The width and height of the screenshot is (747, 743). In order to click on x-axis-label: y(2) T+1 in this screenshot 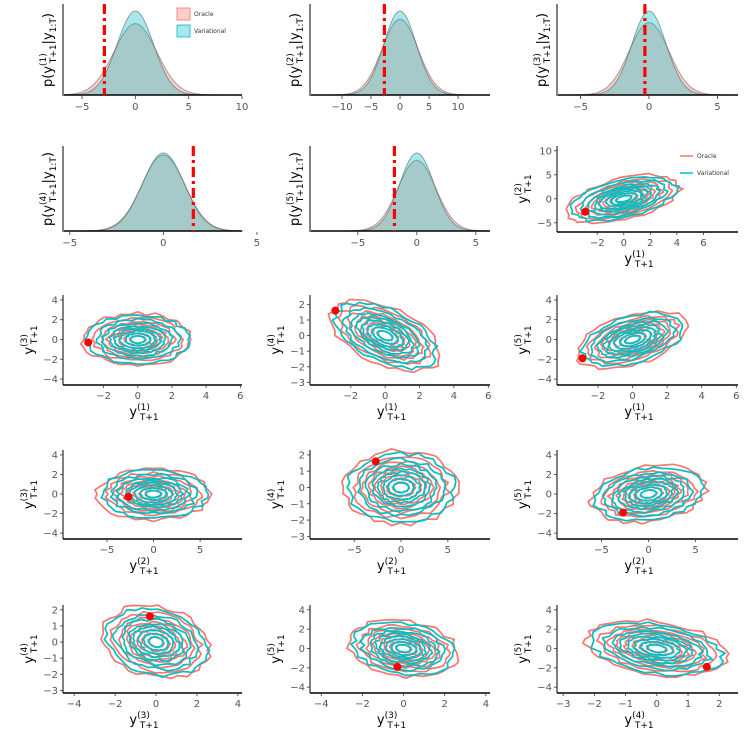, I will do `click(638, 567)`.